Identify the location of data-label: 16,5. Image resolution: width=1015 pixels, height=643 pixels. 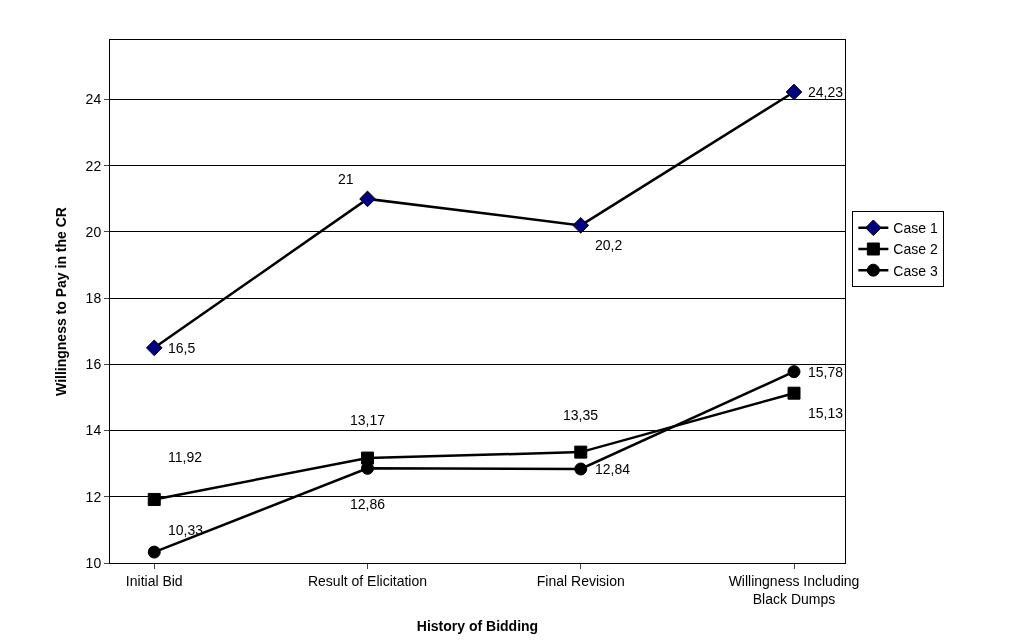
(182, 348).